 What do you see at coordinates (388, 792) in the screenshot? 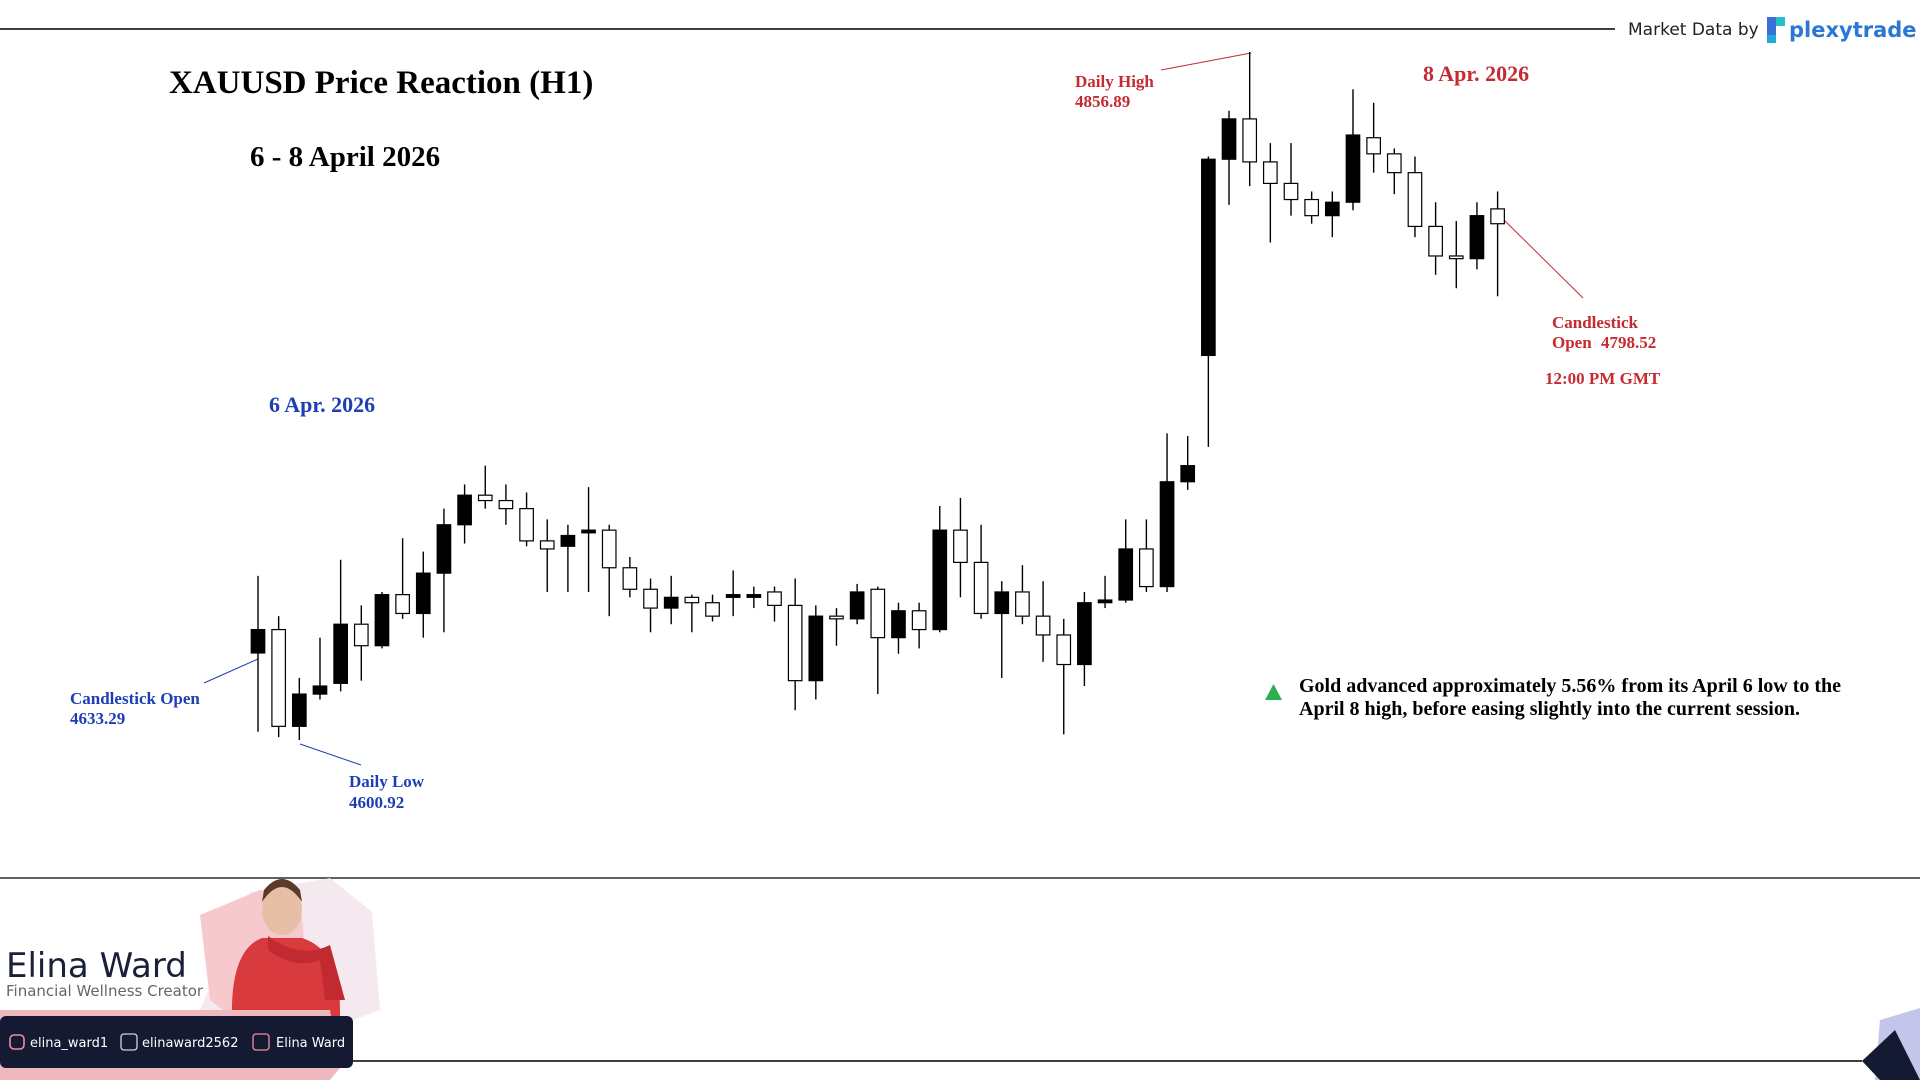
I see `annotation: Daily Low 4600.92` at bounding box center [388, 792].